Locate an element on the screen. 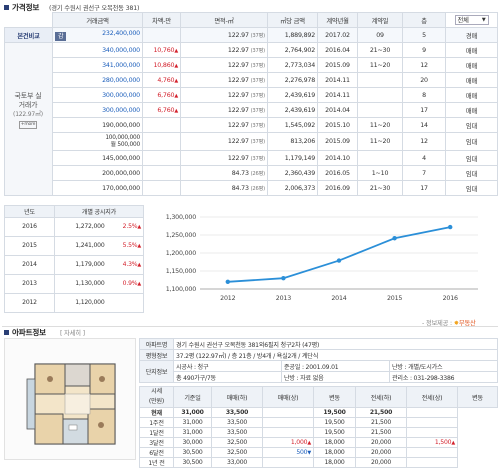 The image size is (500, 468). market-row: 3달전 30,000 32,500 1,000▲ 18,000 20,000 1,500▲ is located at coordinates (318, 442).